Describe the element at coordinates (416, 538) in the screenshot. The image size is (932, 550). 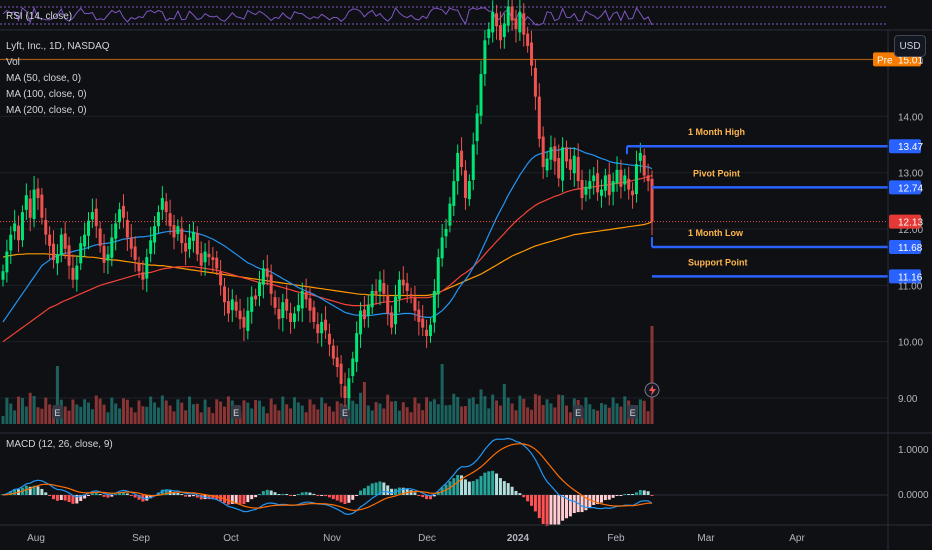
I see `time-axis: Aug Sep Oct Nov Dec 2024 Feb Mar Apr` at that location.